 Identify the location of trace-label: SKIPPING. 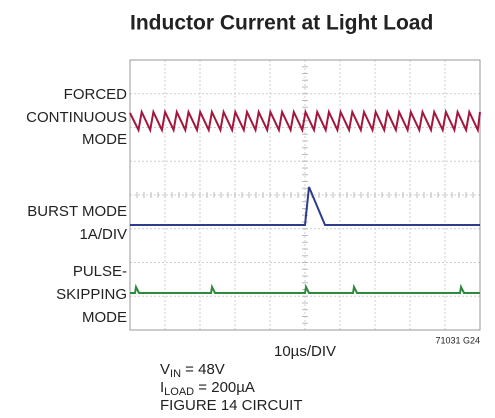
(91, 294).